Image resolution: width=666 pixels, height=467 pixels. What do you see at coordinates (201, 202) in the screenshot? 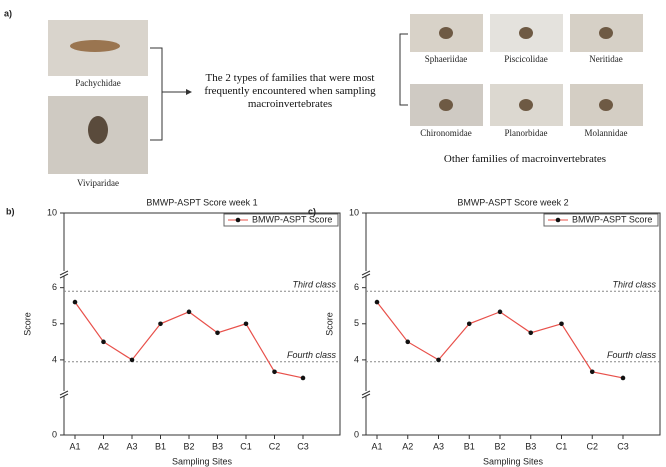
I see `chart-title: BMWP-ASPT Score week 1` at bounding box center [201, 202].